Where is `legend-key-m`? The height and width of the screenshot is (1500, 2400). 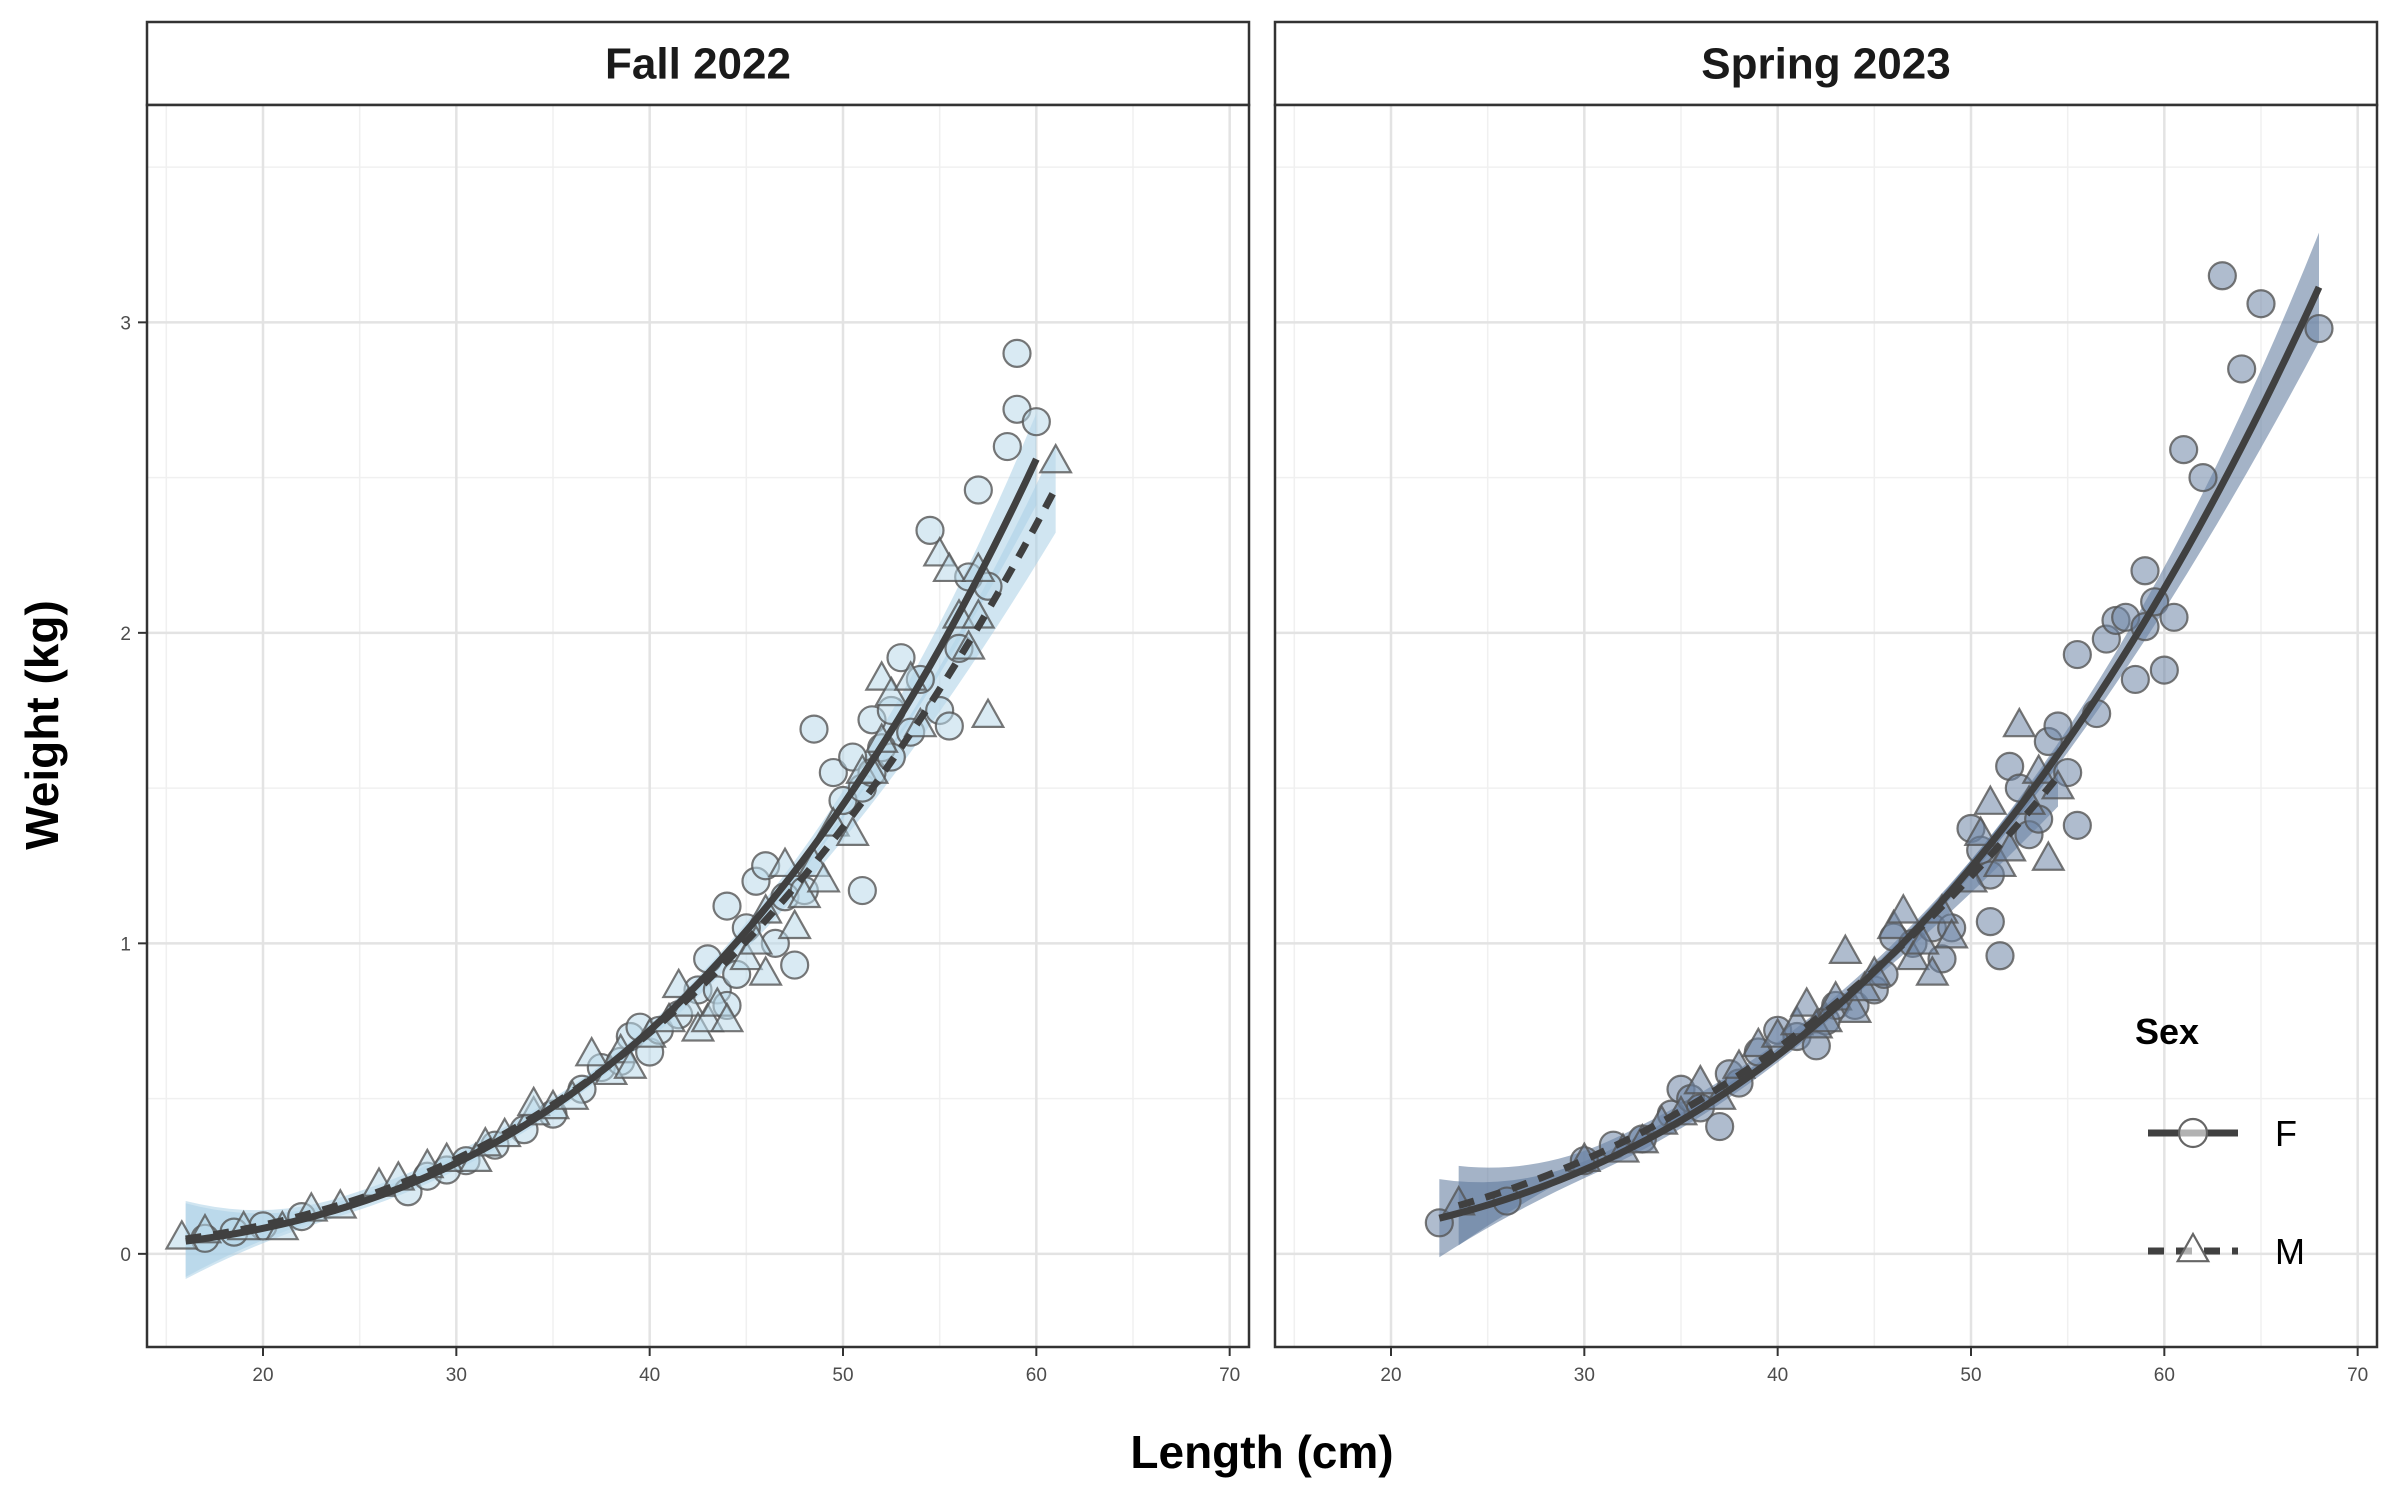 legend-key-m is located at coordinates (2193, 1247).